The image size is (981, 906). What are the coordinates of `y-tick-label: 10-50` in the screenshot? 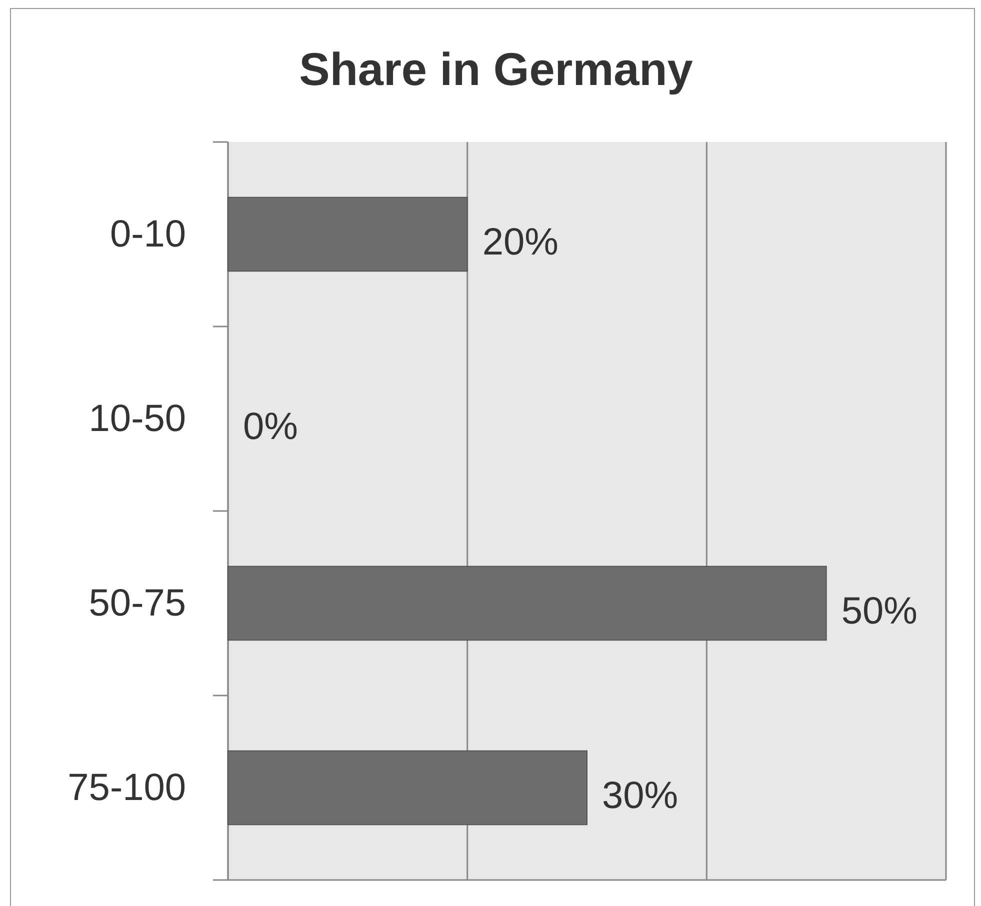 It's located at (137, 419).